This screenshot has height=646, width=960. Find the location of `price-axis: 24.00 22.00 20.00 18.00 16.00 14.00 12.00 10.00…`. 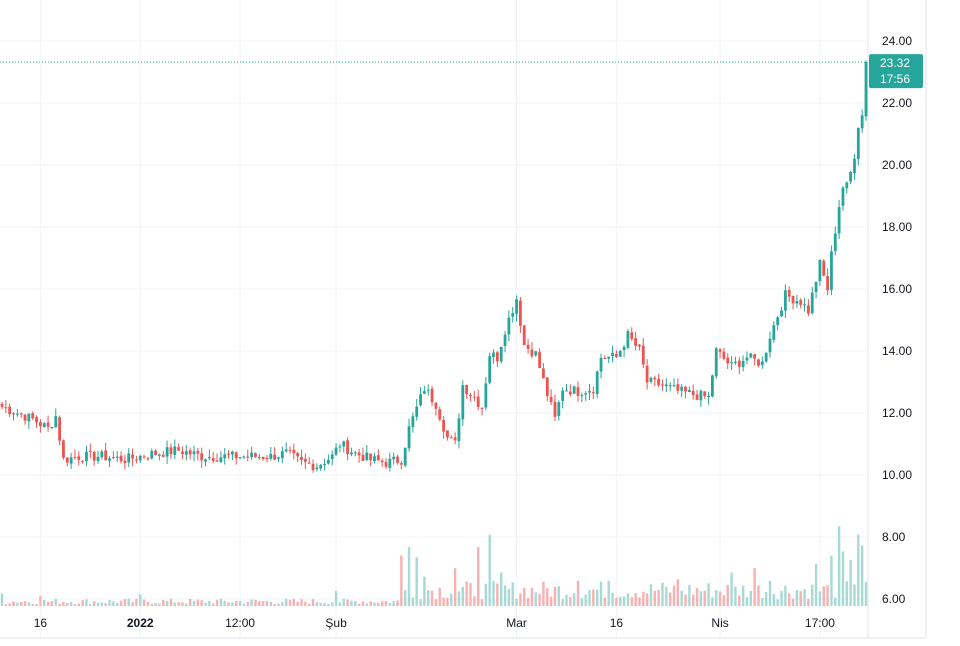

price-axis: 24.00 22.00 20.00 18.00 16.00 14.00 12.00 10.00… is located at coordinates (897, 320).